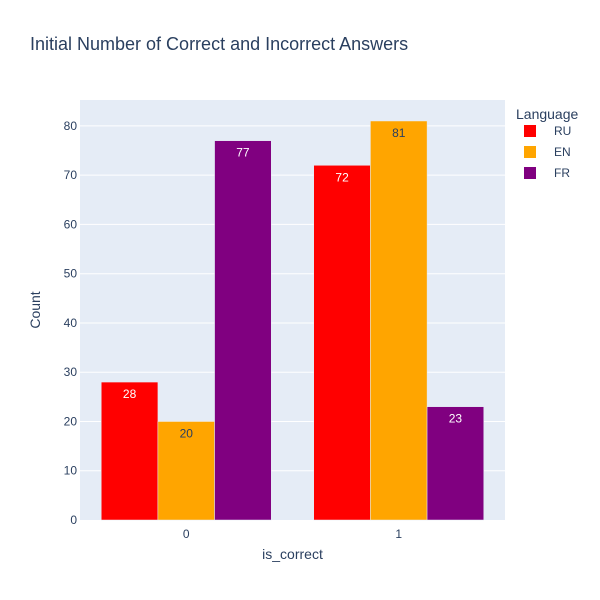 Image resolution: width=600 pixels, height=600 pixels. What do you see at coordinates (71, 471) in the screenshot?
I see `y-tick-label: 10` at bounding box center [71, 471].